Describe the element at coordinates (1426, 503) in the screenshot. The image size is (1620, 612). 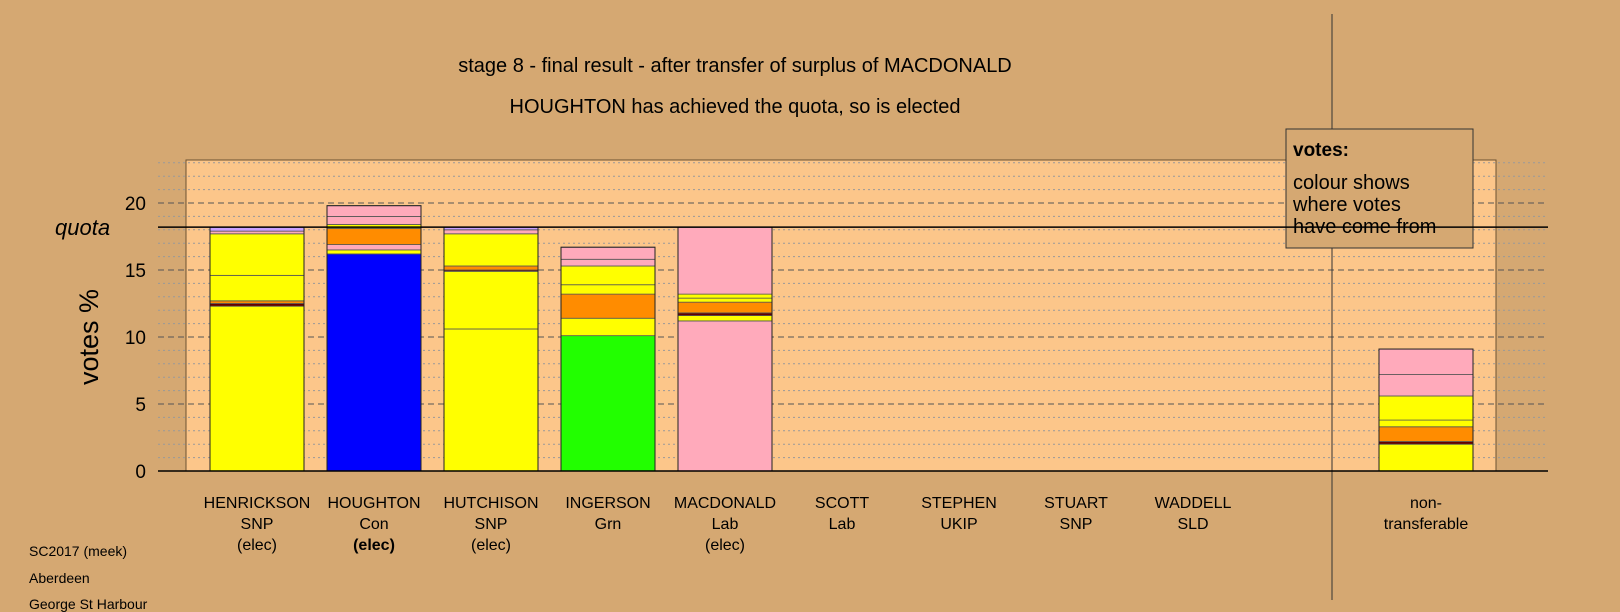
I see `nontransferable-label: non-` at that location.